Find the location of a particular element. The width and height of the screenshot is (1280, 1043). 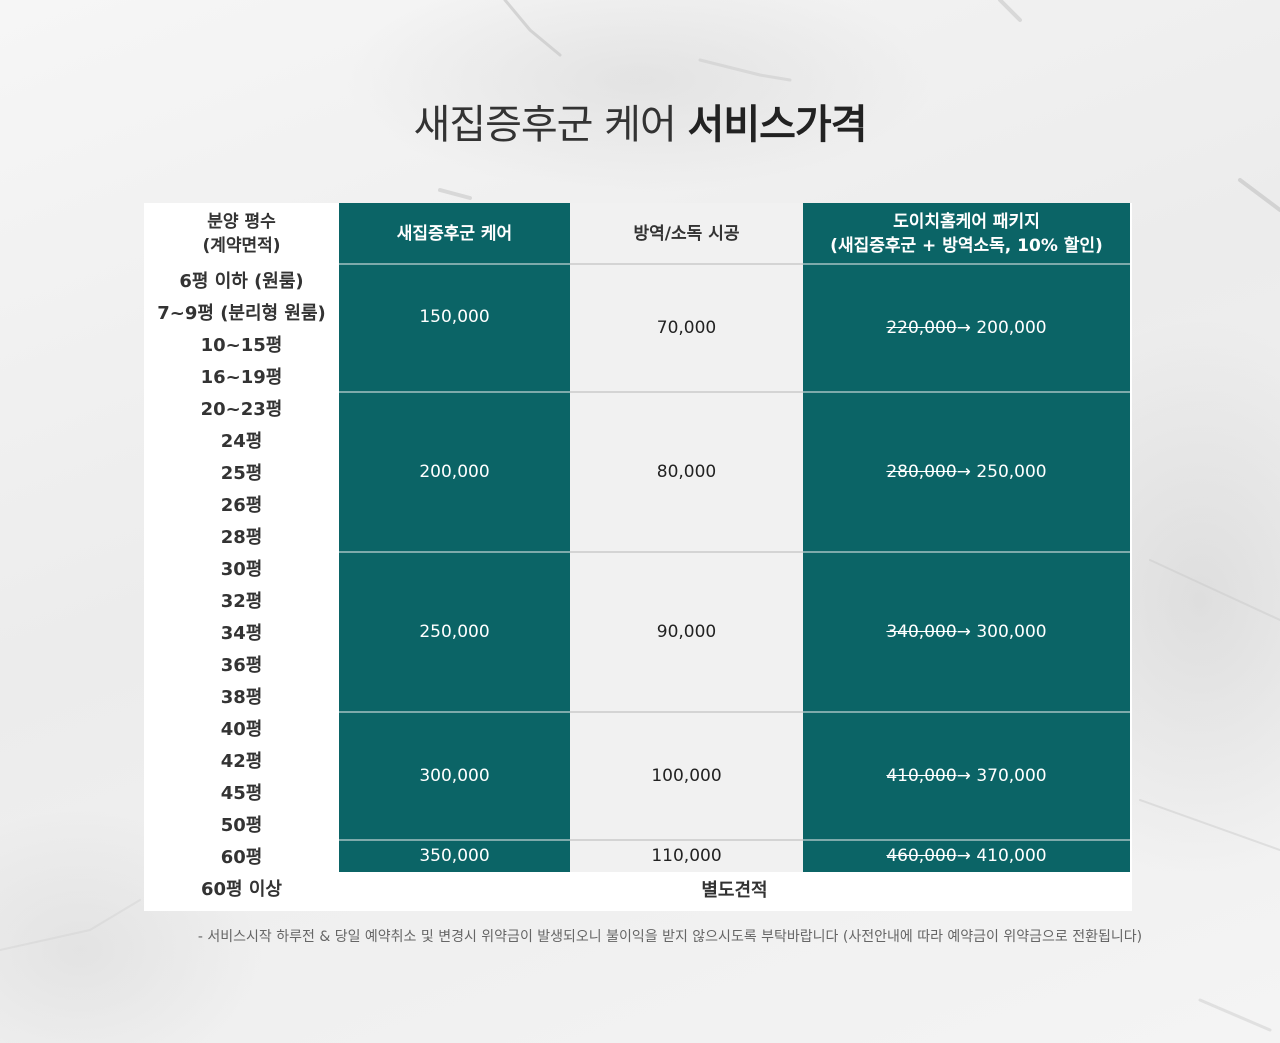

size-row: 10~15평 is located at coordinates (241, 345).